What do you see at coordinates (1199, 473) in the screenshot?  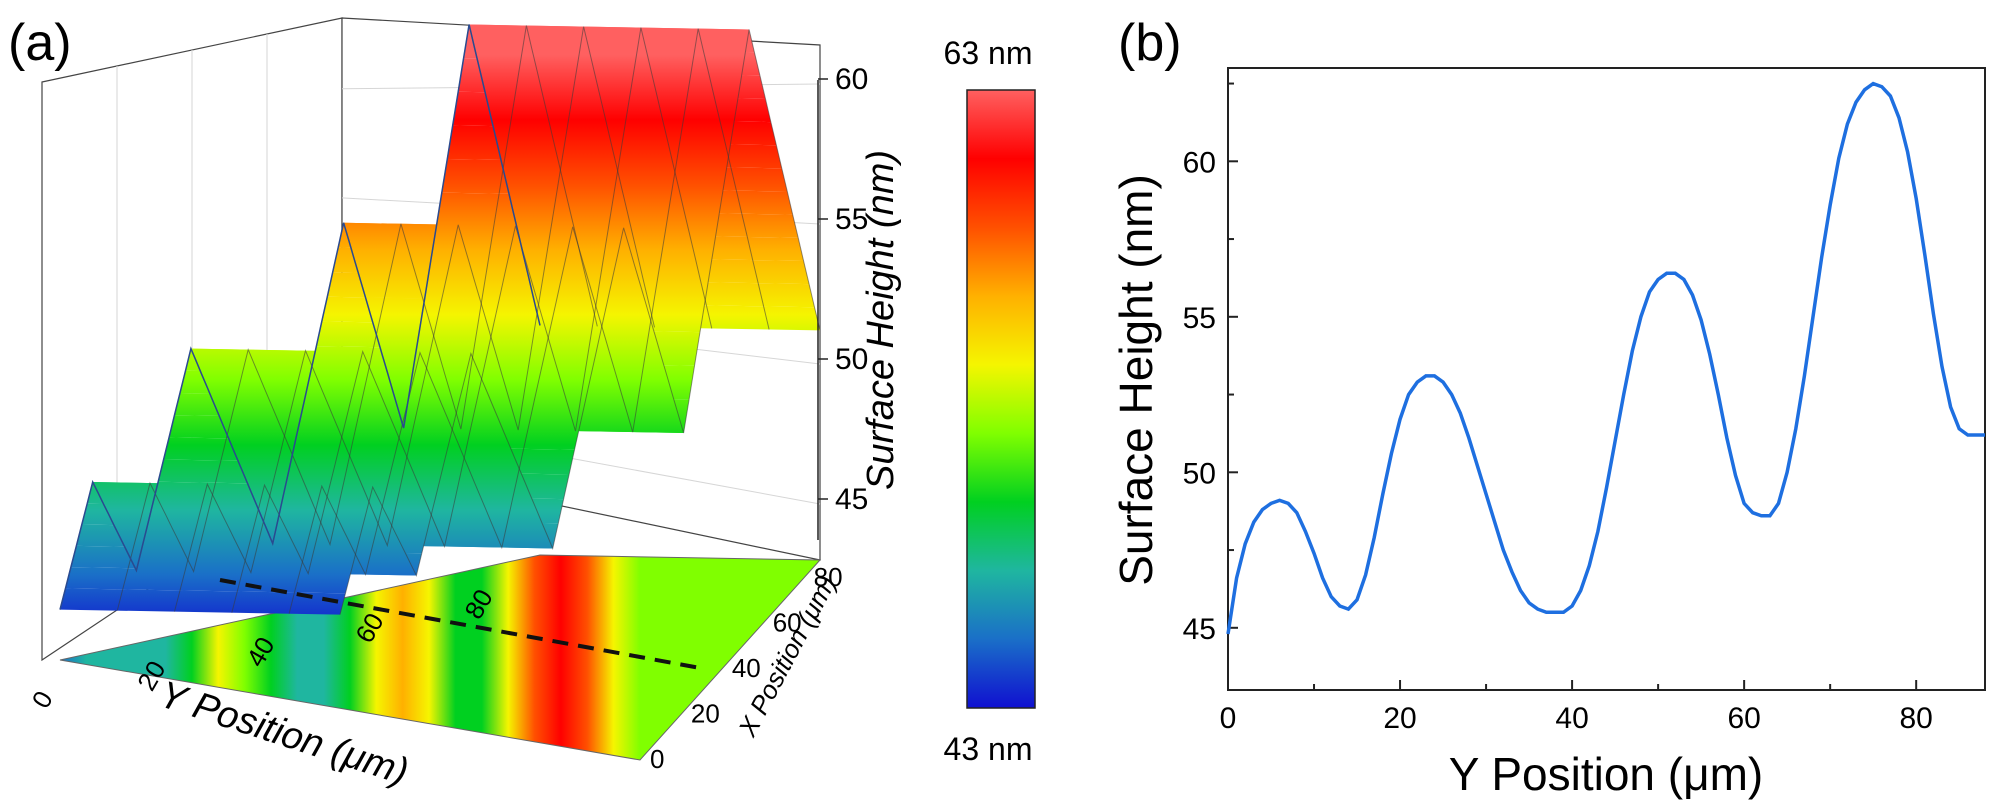 I see `y-tick-label: 50` at bounding box center [1199, 473].